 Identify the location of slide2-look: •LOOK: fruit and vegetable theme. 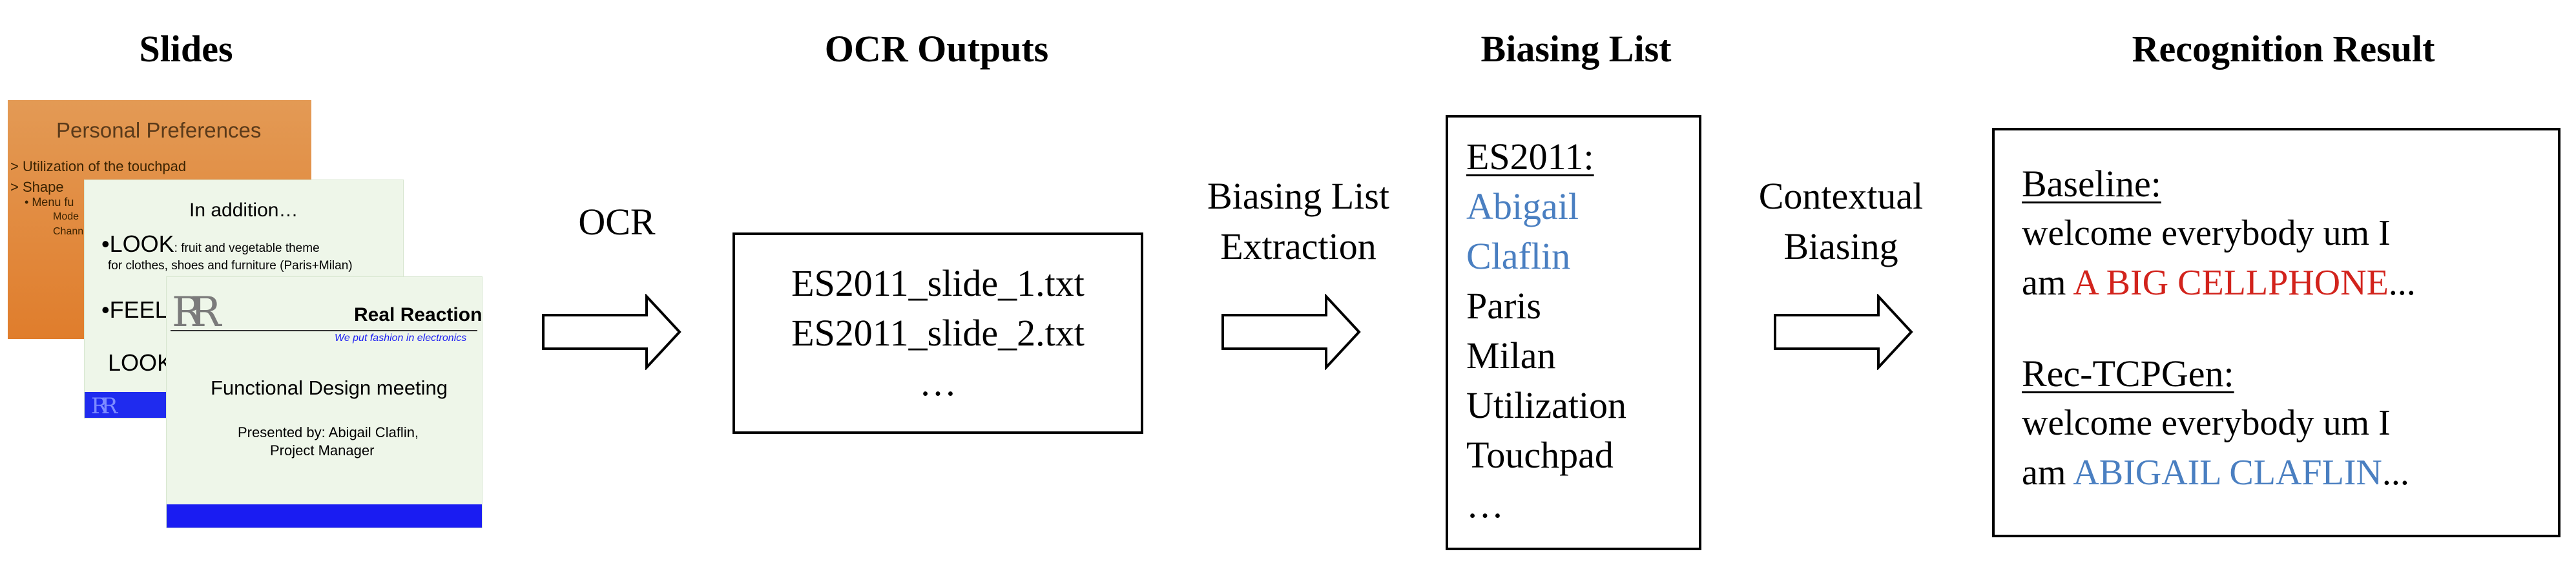
(210, 244).